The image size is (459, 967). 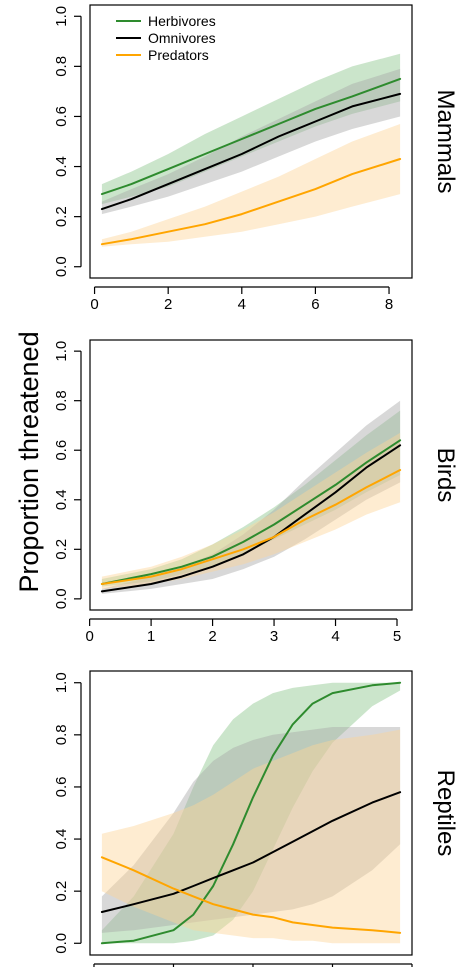 I want to click on x-tick-label-mammals: 8, so click(x=389, y=304).